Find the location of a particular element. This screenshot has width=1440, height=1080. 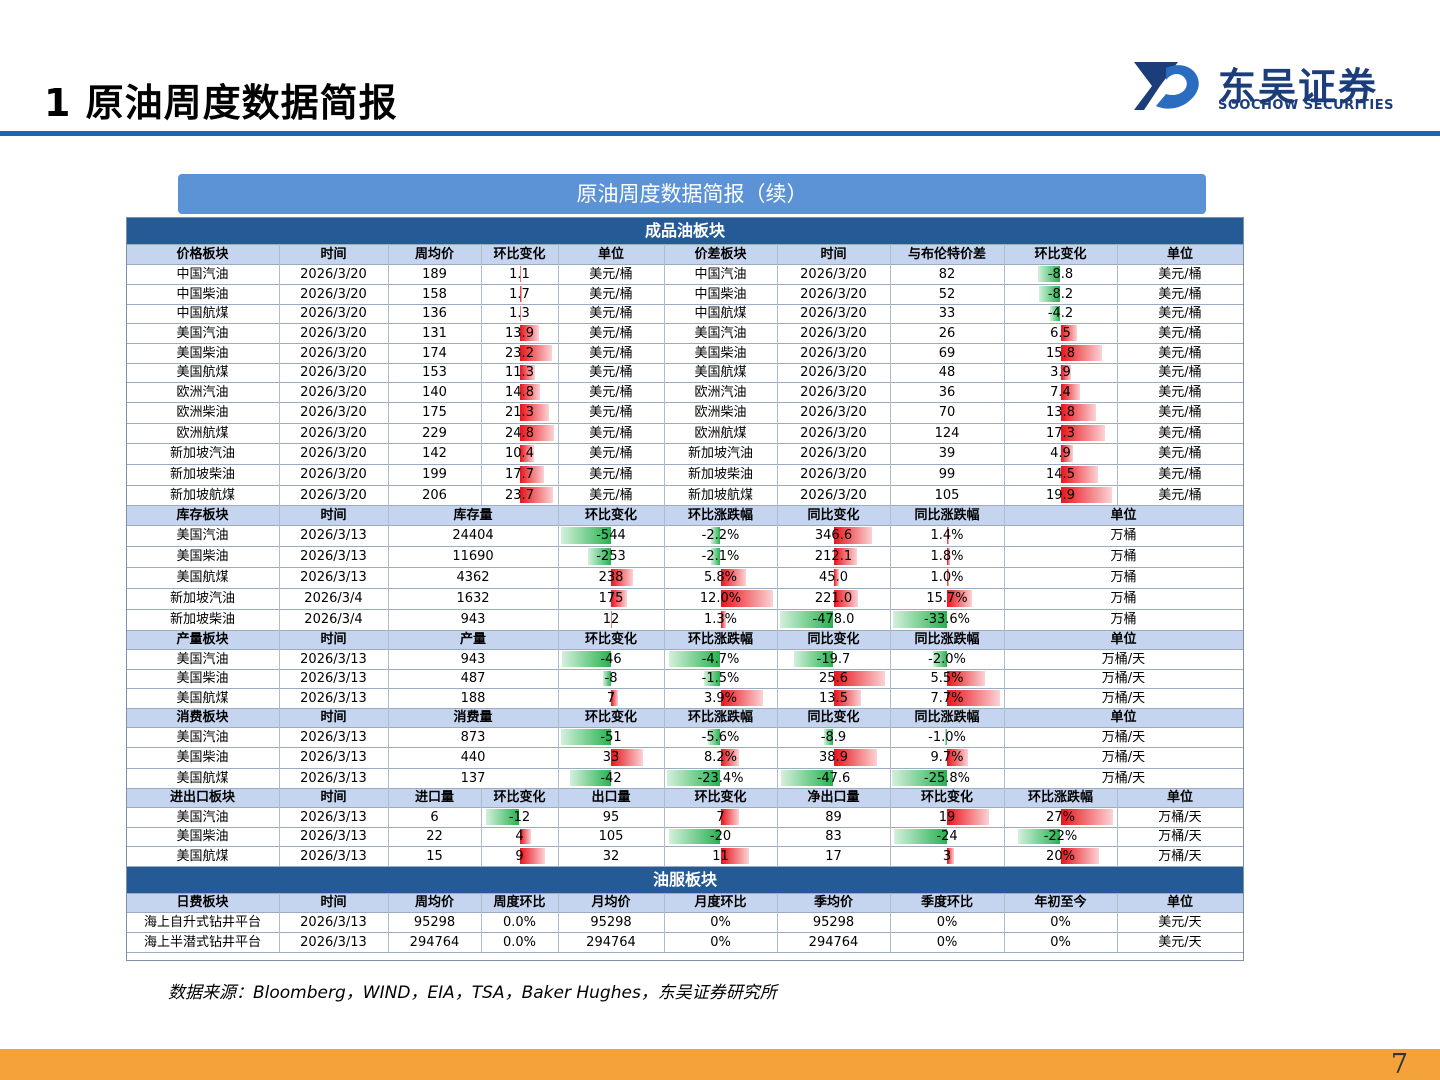

consumption-header-cell: 单位 is located at coordinates (1123, 717).